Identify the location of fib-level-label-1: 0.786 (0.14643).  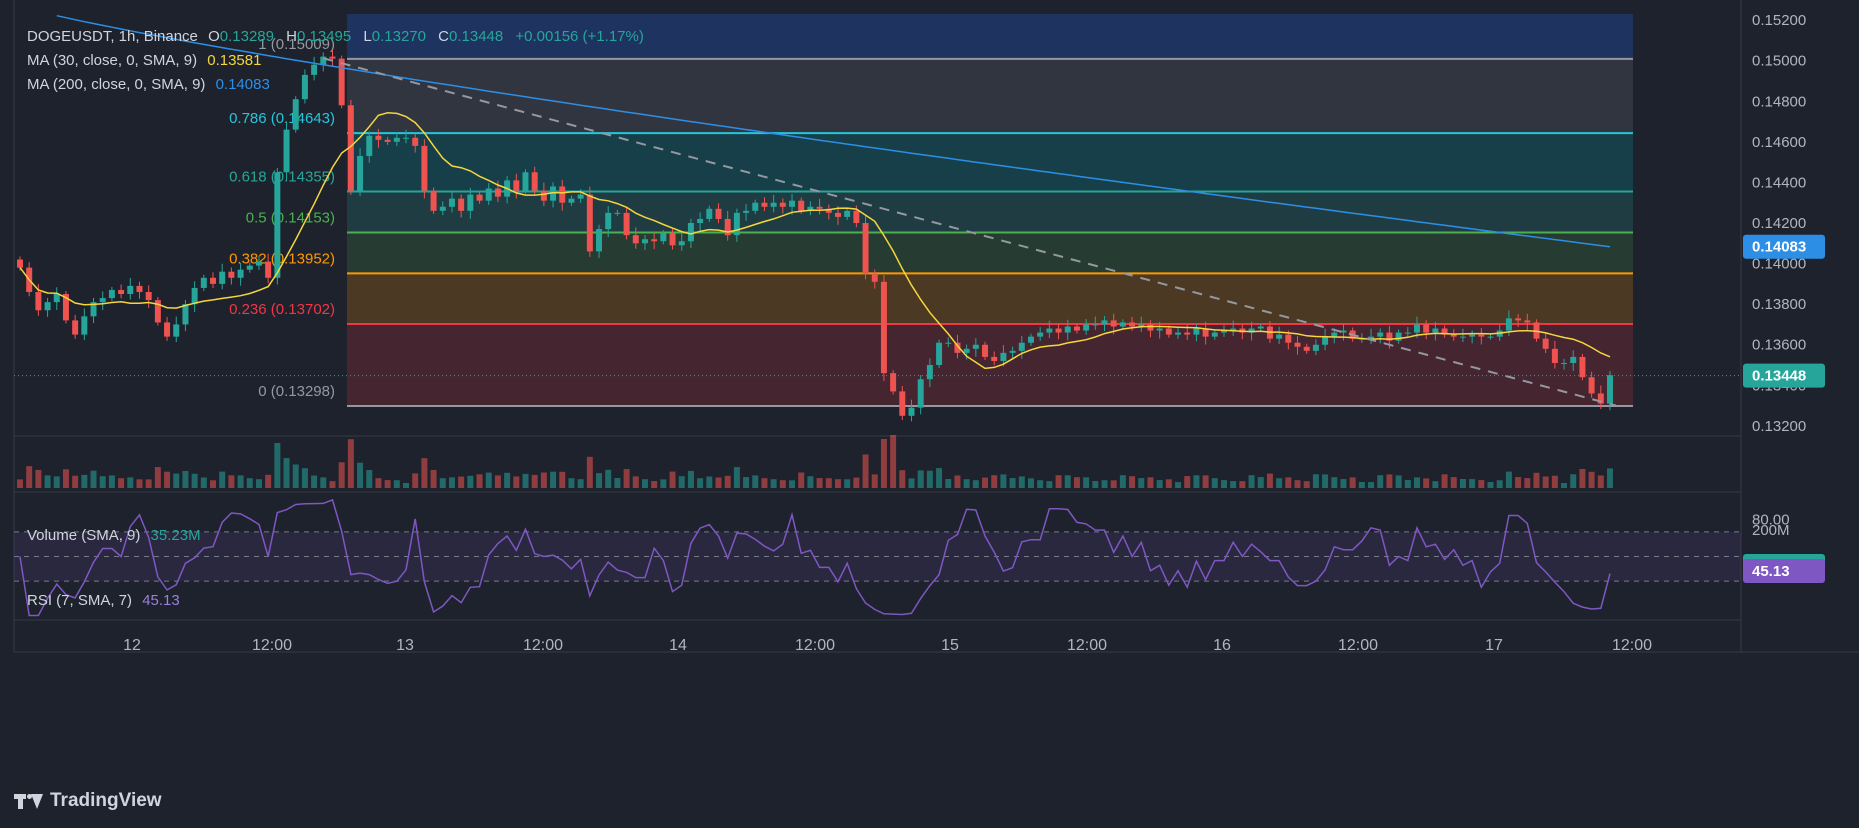
(282, 118).